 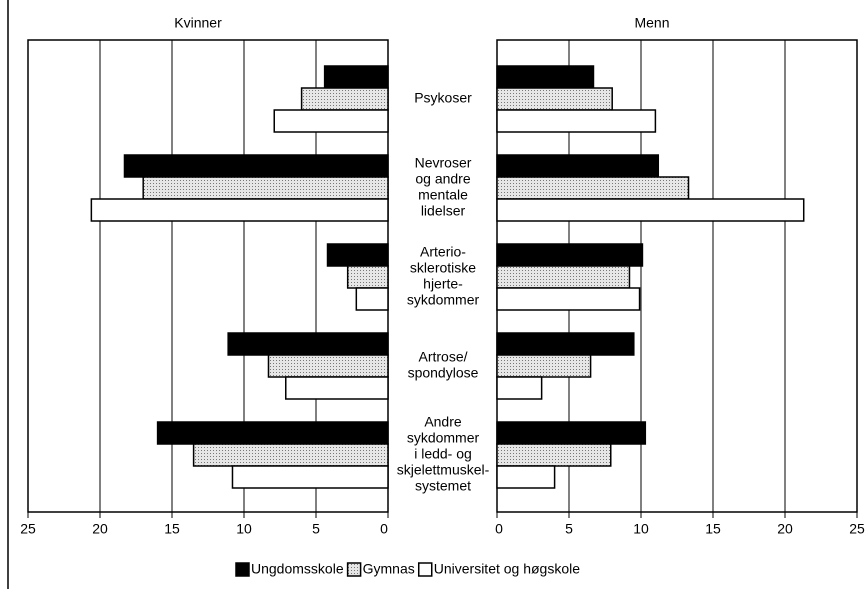 I want to click on category-label: Psykoser, so click(x=443, y=98).